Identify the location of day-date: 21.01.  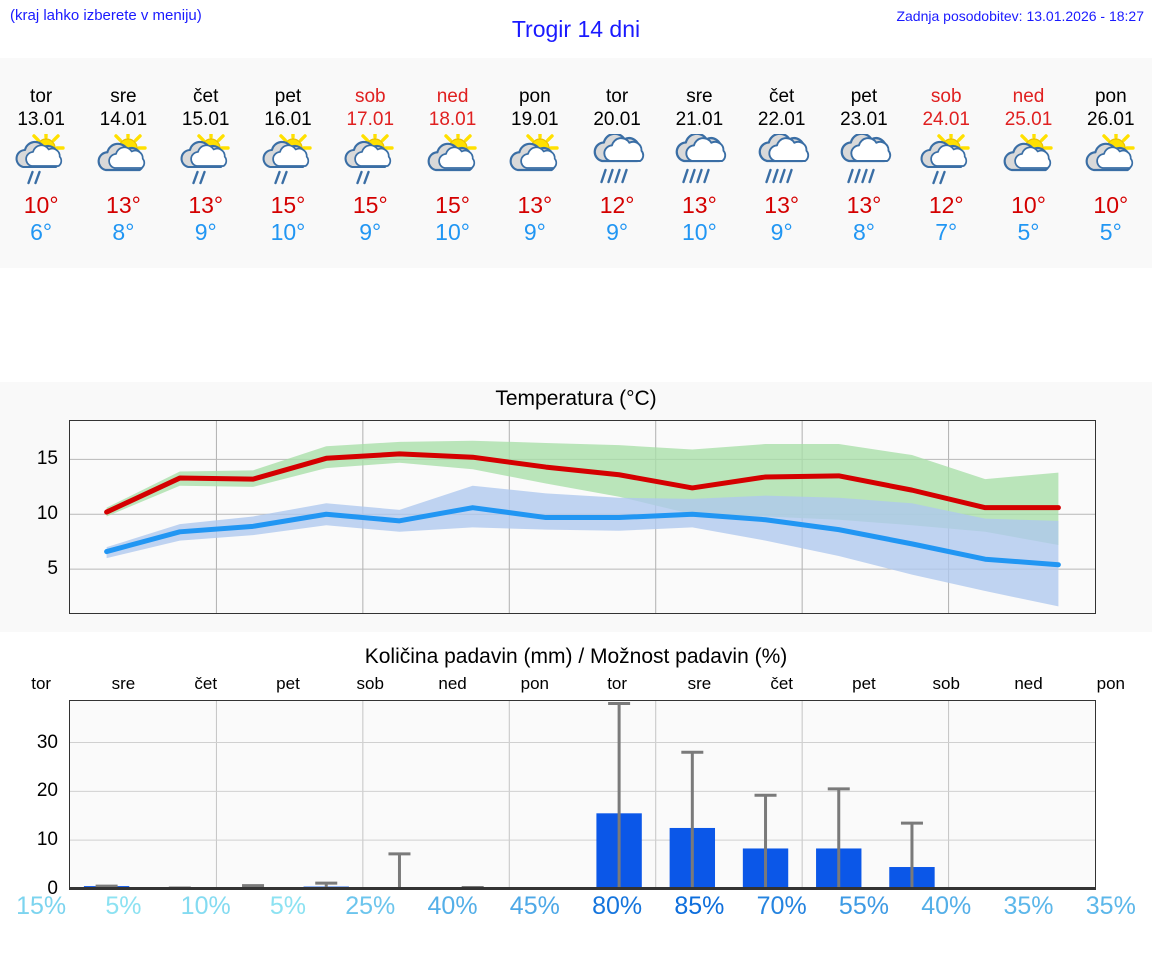
(699, 119).